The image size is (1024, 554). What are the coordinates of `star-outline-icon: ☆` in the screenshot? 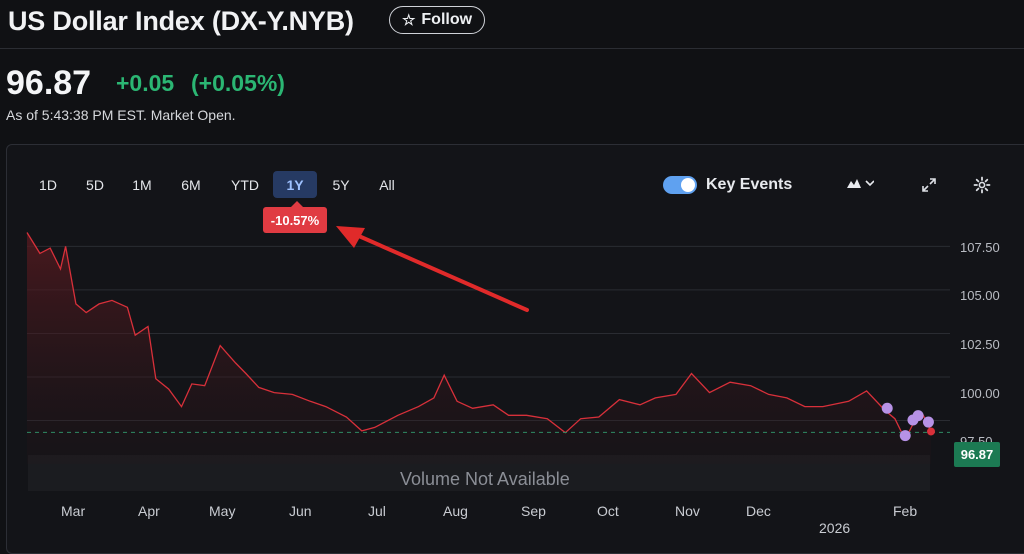 It's located at (408, 20).